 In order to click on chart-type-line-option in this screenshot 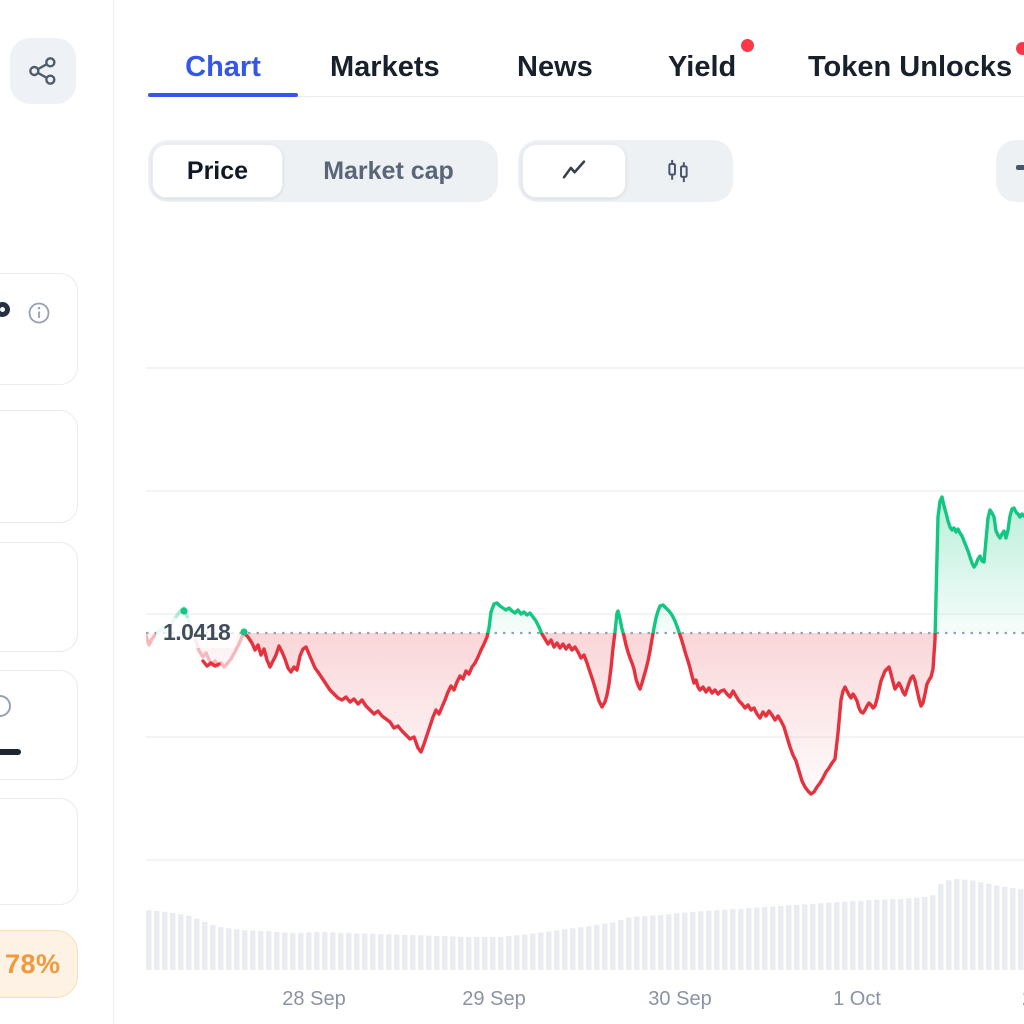, I will do `click(574, 171)`.